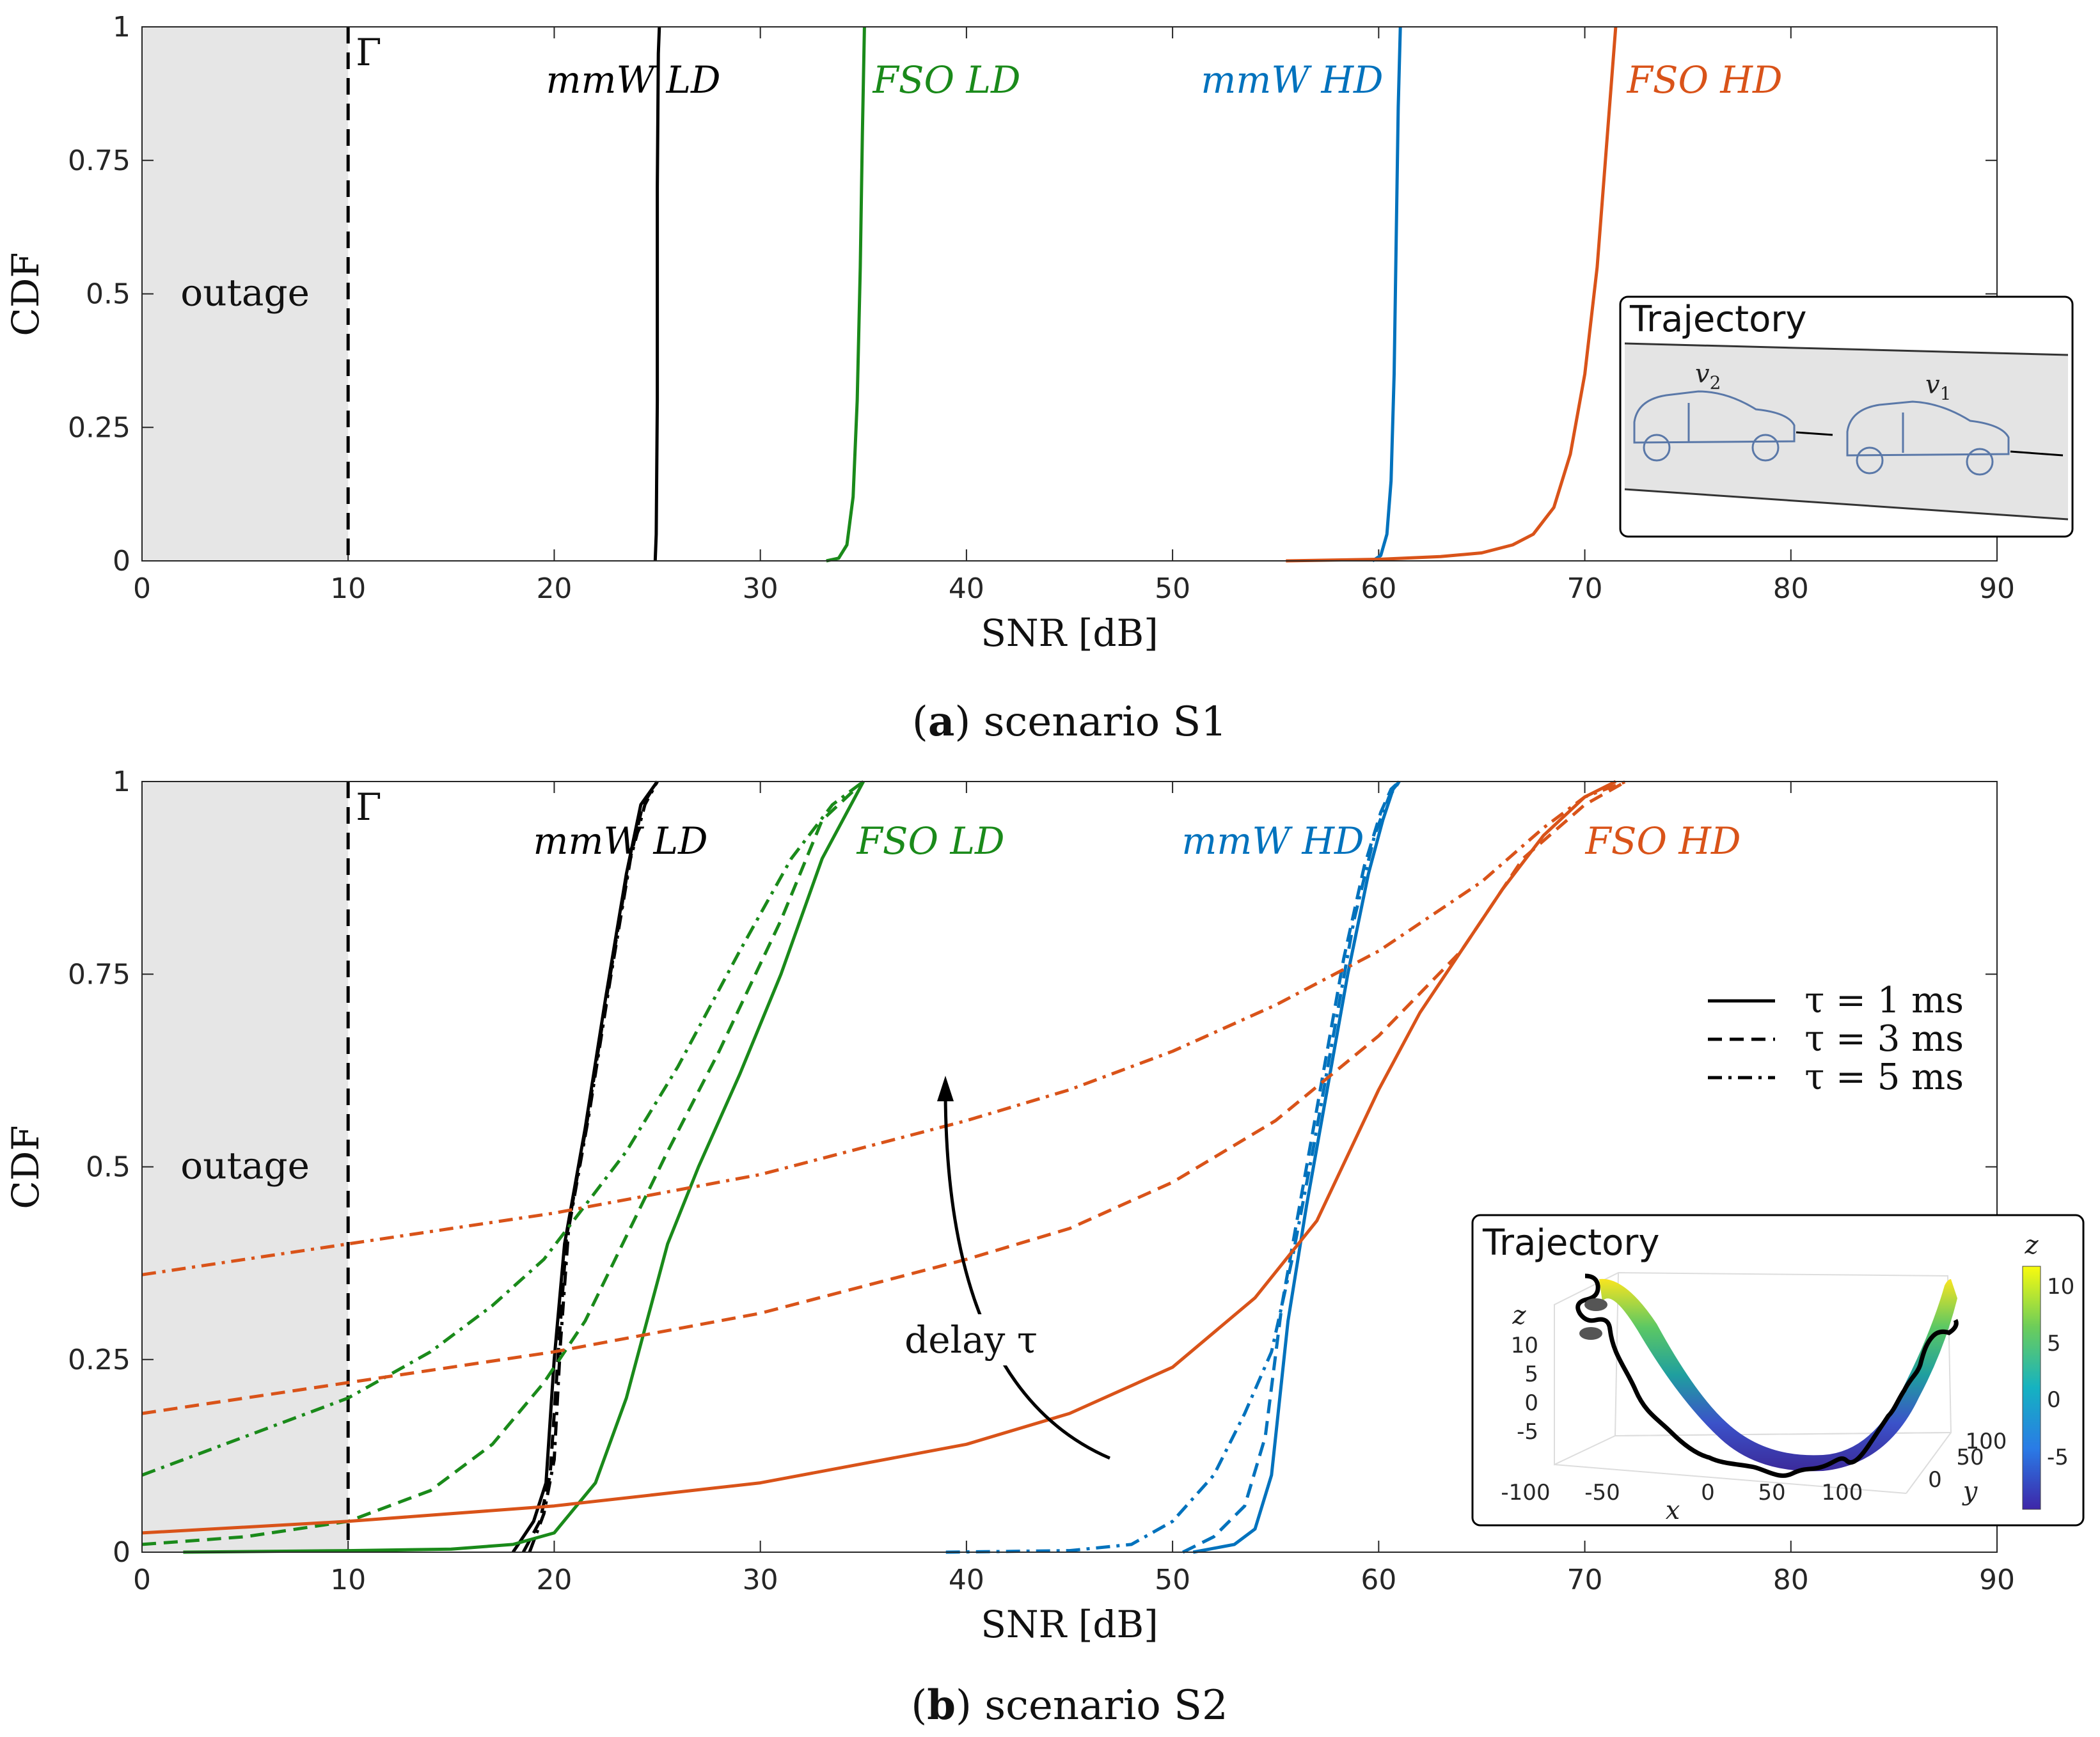 Image resolution: width=2100 pixels, height=1737 pixels. What do you see at coordinates (245, 1166) in the screenshot?
I see `outage-label-b: outage` at bounding box center [245, 1166].